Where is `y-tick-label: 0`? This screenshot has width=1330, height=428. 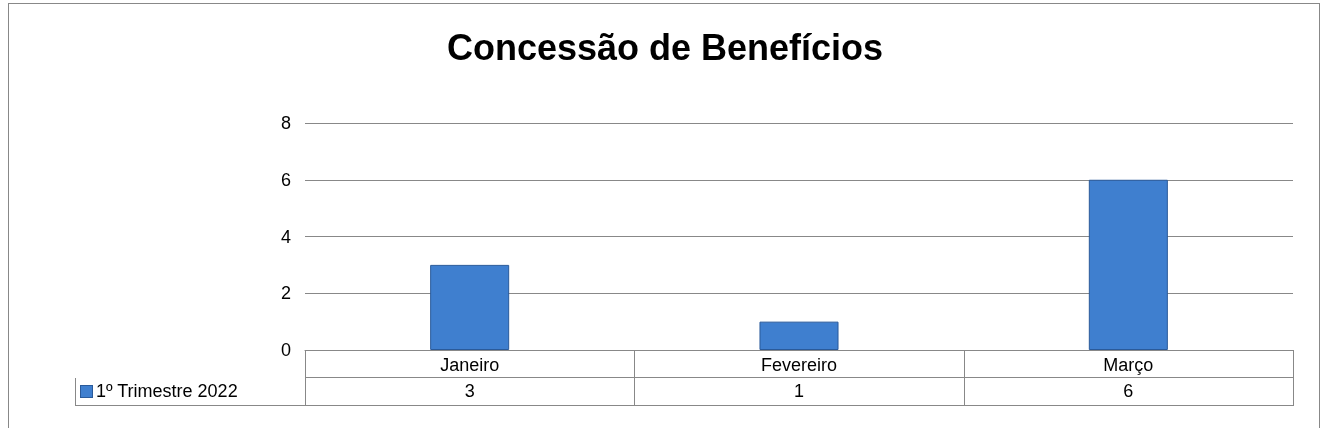 y-tick-label: 0 is located at coordinates (285, 350).